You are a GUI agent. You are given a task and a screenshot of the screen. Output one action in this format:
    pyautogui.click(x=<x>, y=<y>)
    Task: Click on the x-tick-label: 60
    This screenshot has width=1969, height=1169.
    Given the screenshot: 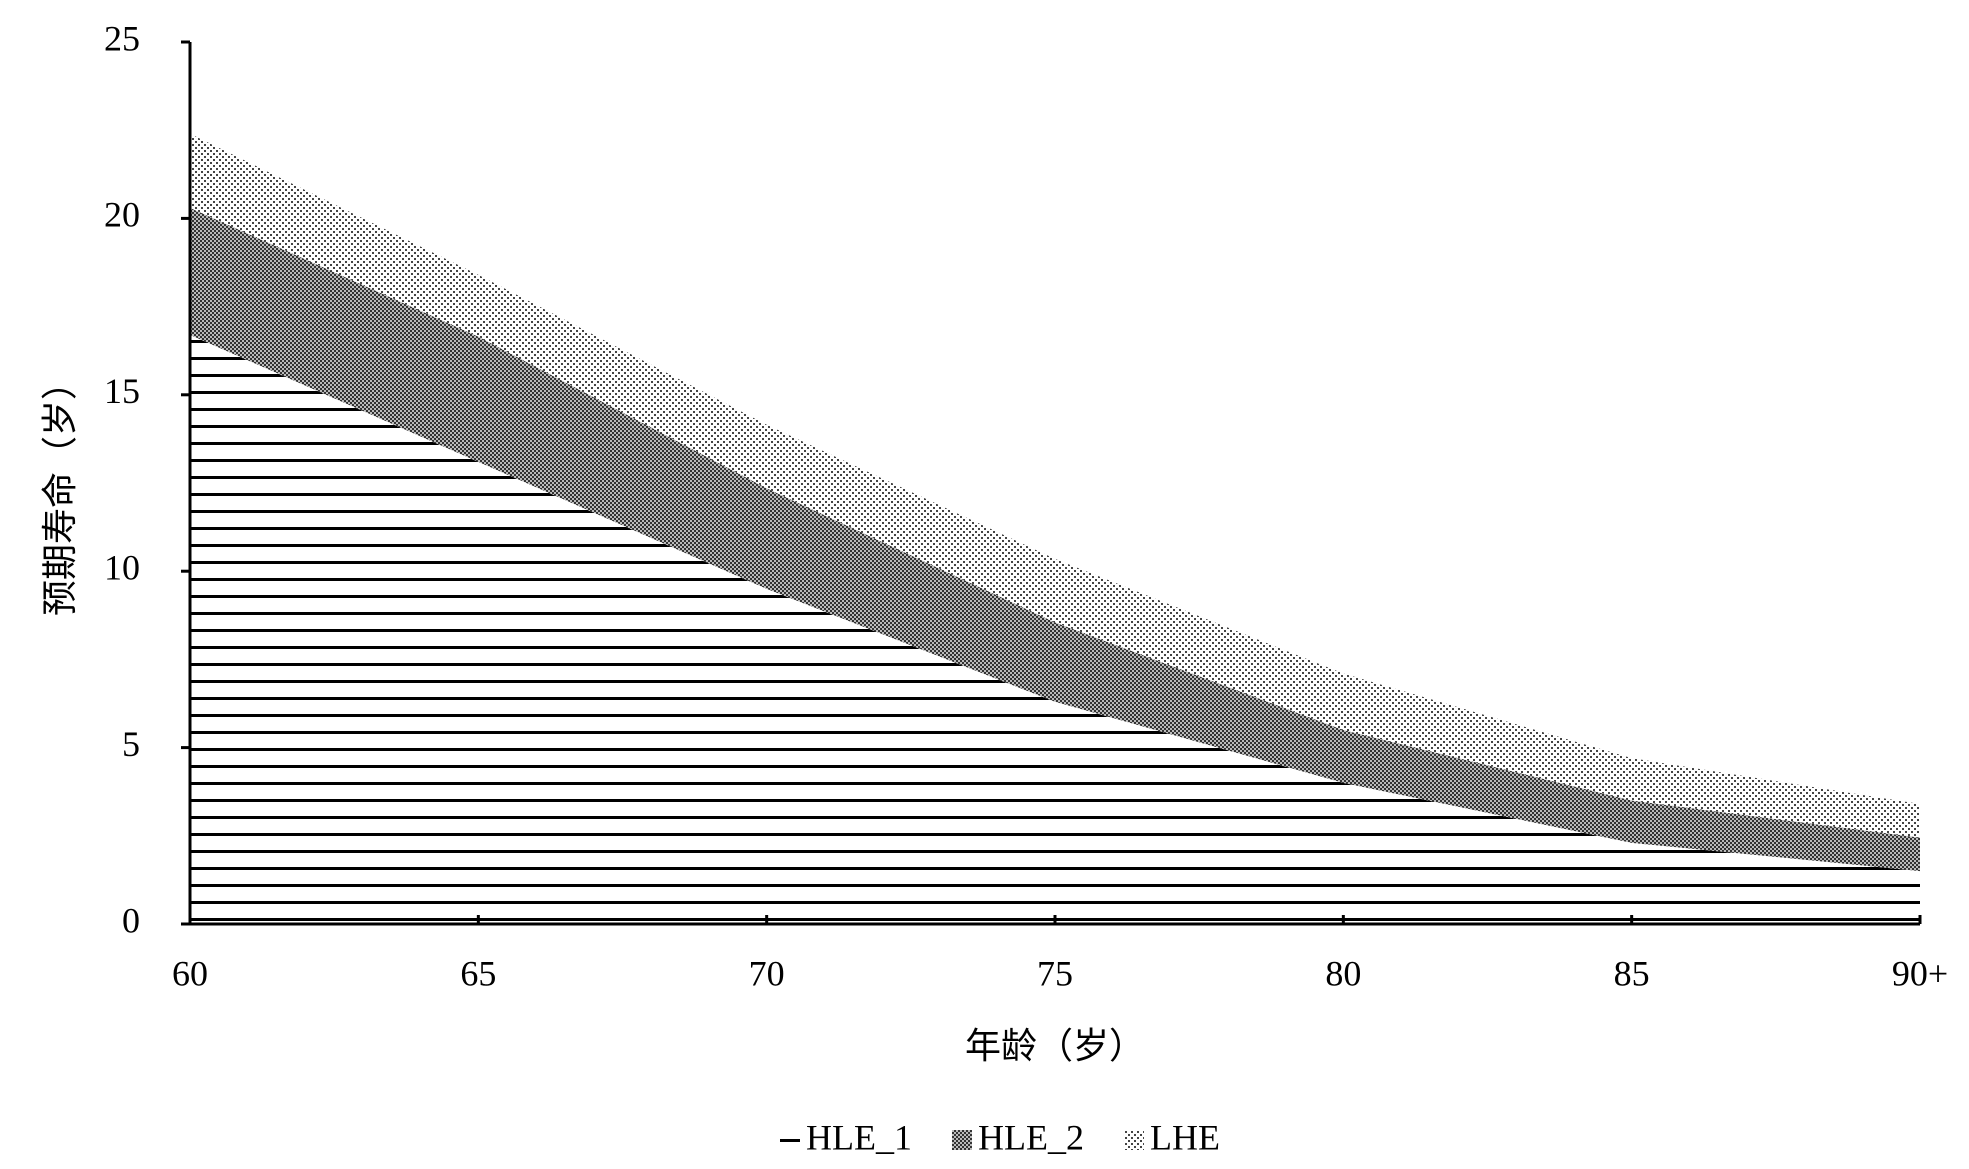 What is the action you would take?
    pyautogui.click(x=190, y=973)
    